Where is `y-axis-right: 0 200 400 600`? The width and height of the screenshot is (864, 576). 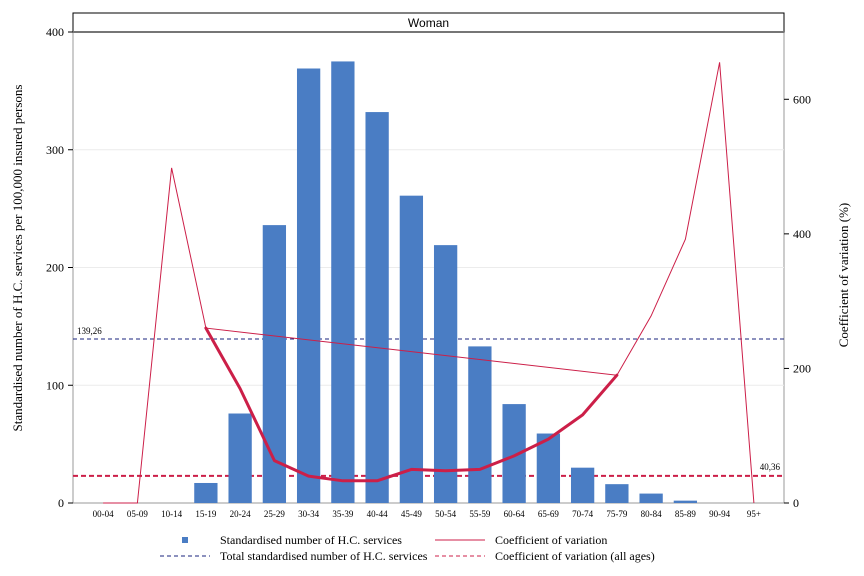 y-axis-right: 0 200 400 600 is located at coordinates (797, 301).